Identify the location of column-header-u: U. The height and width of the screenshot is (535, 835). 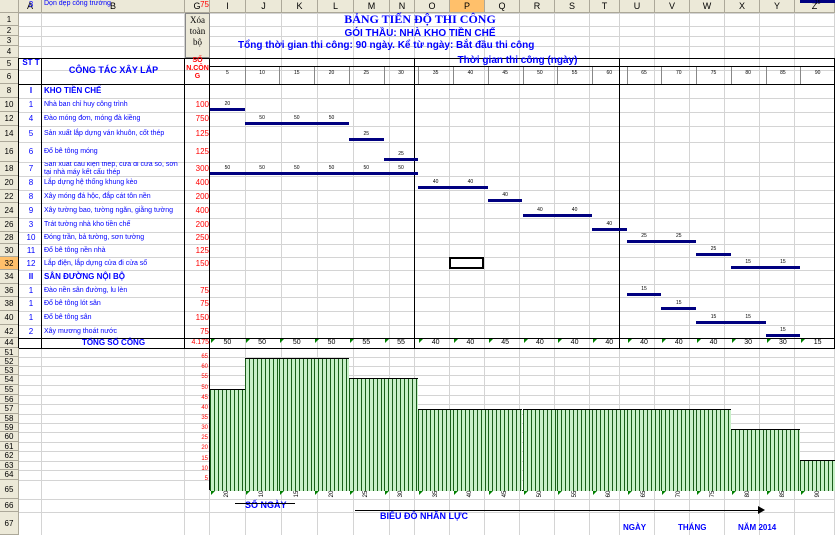
(637, 6).